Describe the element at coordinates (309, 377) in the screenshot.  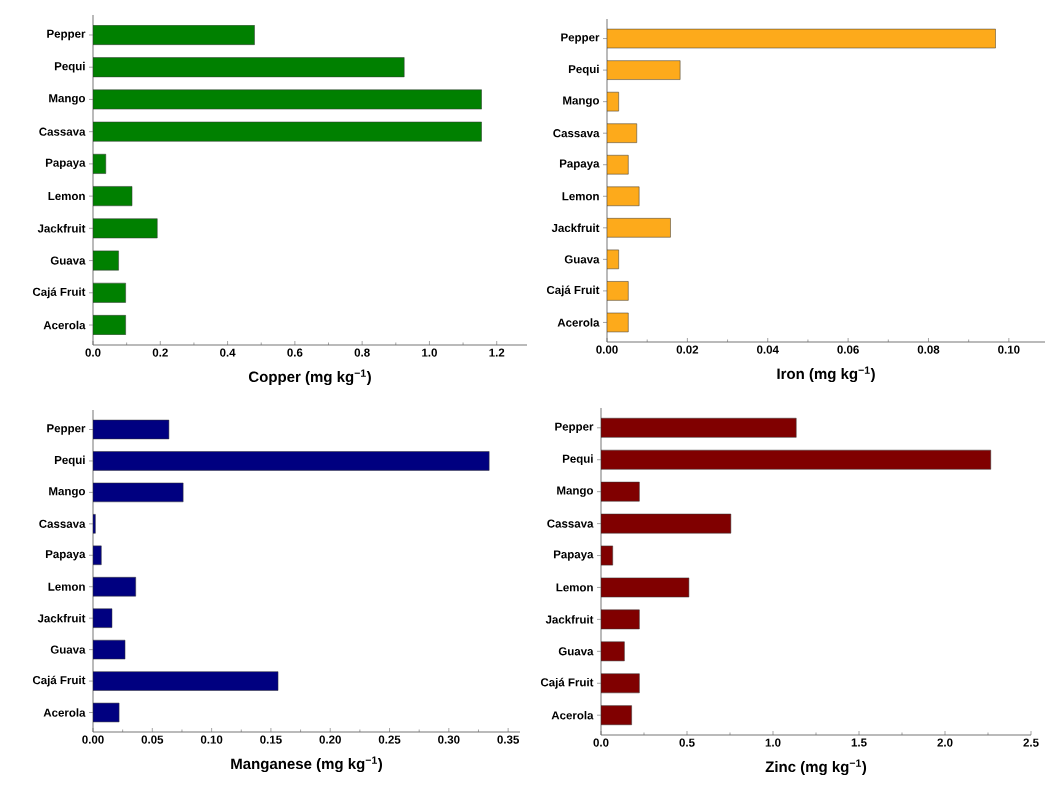
I see `x-axis-title: Copper (mg kg$^{−1}$)` at that location.